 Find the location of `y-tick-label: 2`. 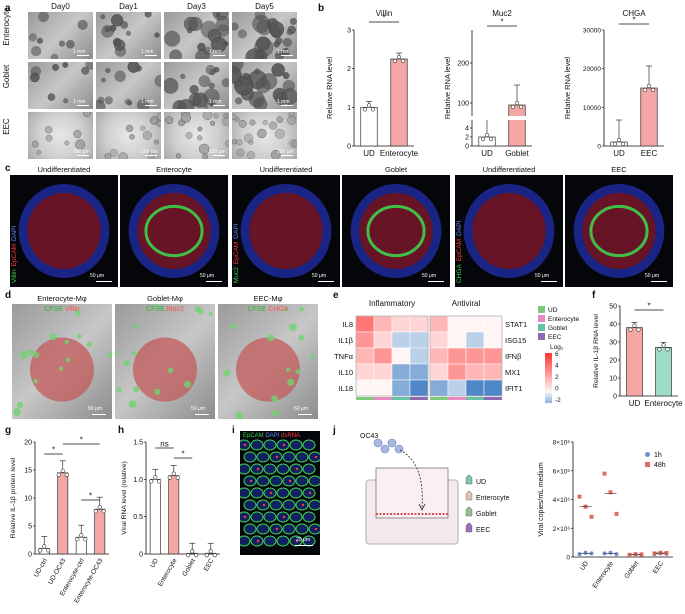

y-tick-label: 2 is located at coordinates (467, 138).